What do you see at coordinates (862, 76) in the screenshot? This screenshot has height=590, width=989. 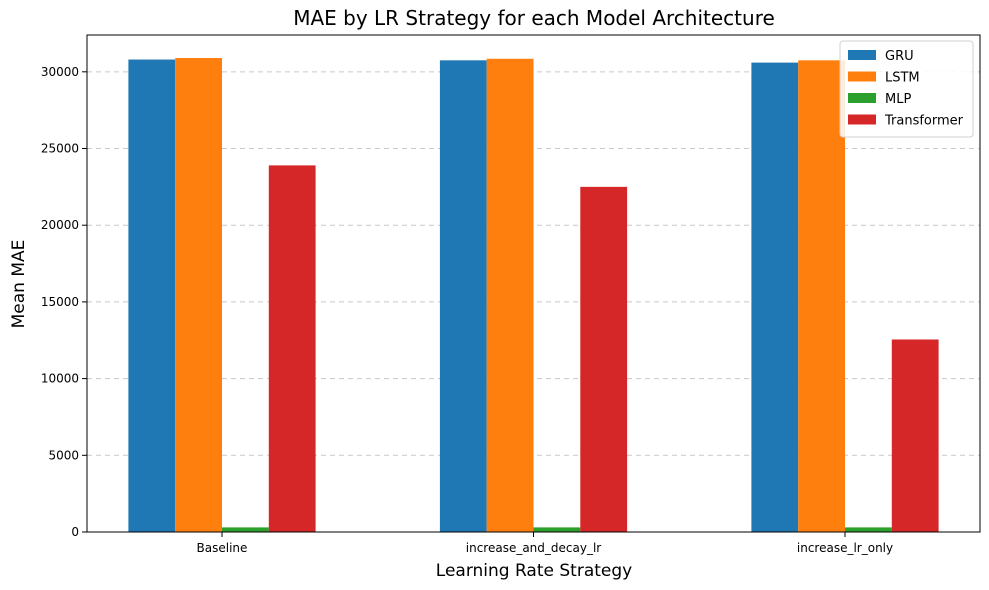 I see `legend-swatch-lstm` at bounding box center [862, 76].